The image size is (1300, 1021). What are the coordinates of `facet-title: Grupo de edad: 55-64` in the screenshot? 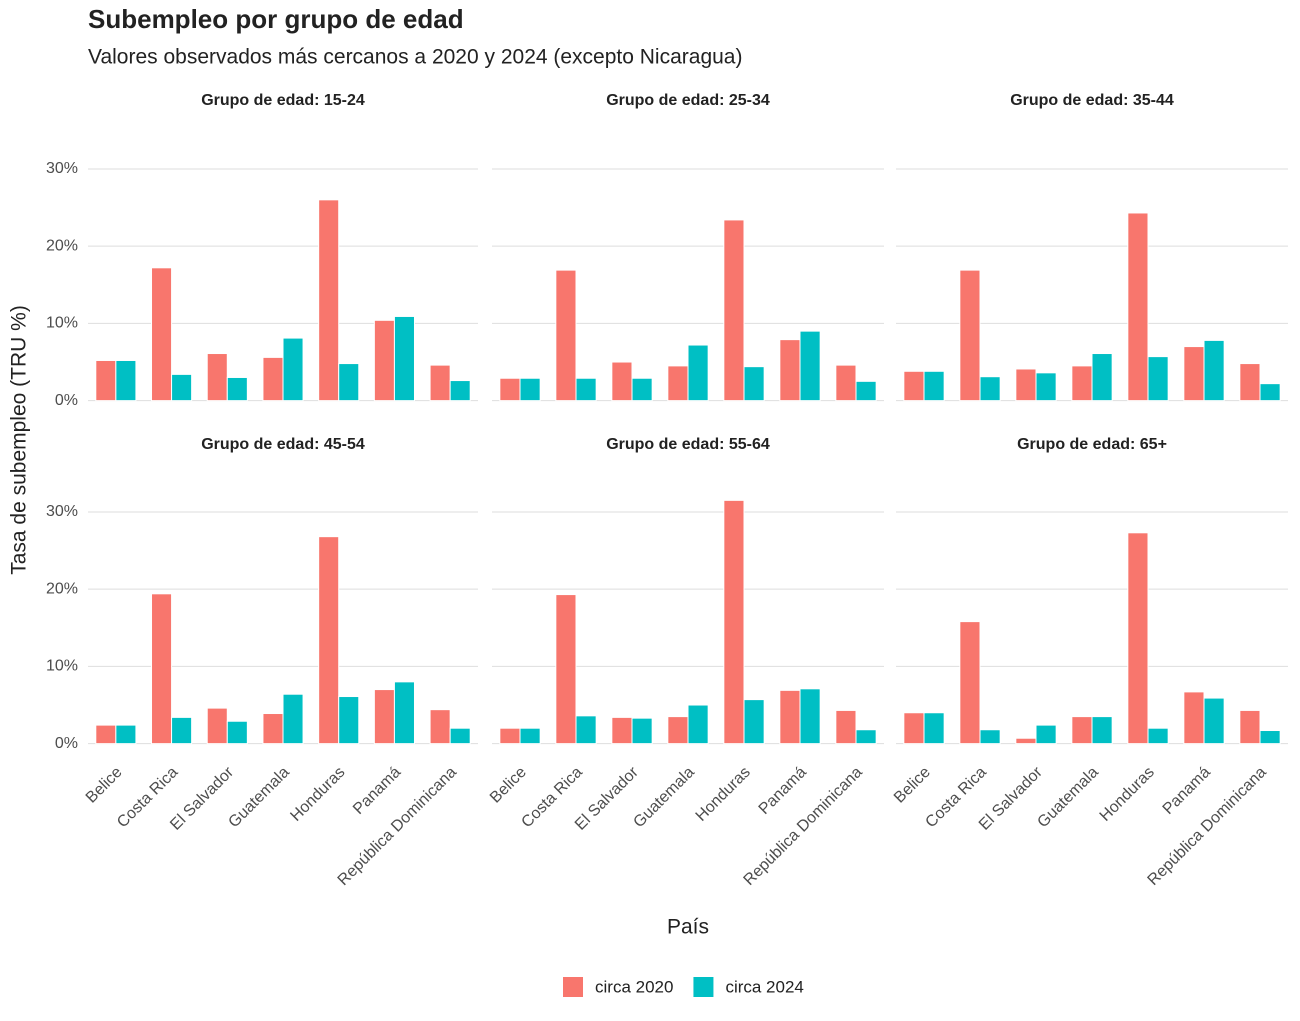 It's located at (688, 444).